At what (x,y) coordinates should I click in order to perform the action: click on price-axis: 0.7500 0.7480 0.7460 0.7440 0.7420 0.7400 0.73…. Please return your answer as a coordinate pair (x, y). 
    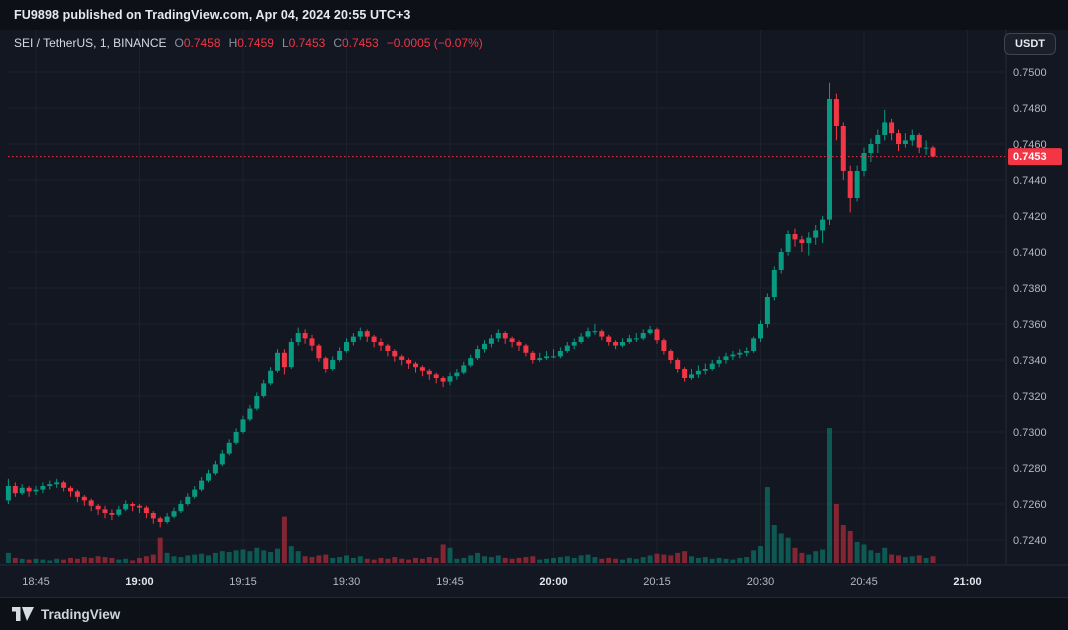
    Looking at the image, I should click on (1030, 307).